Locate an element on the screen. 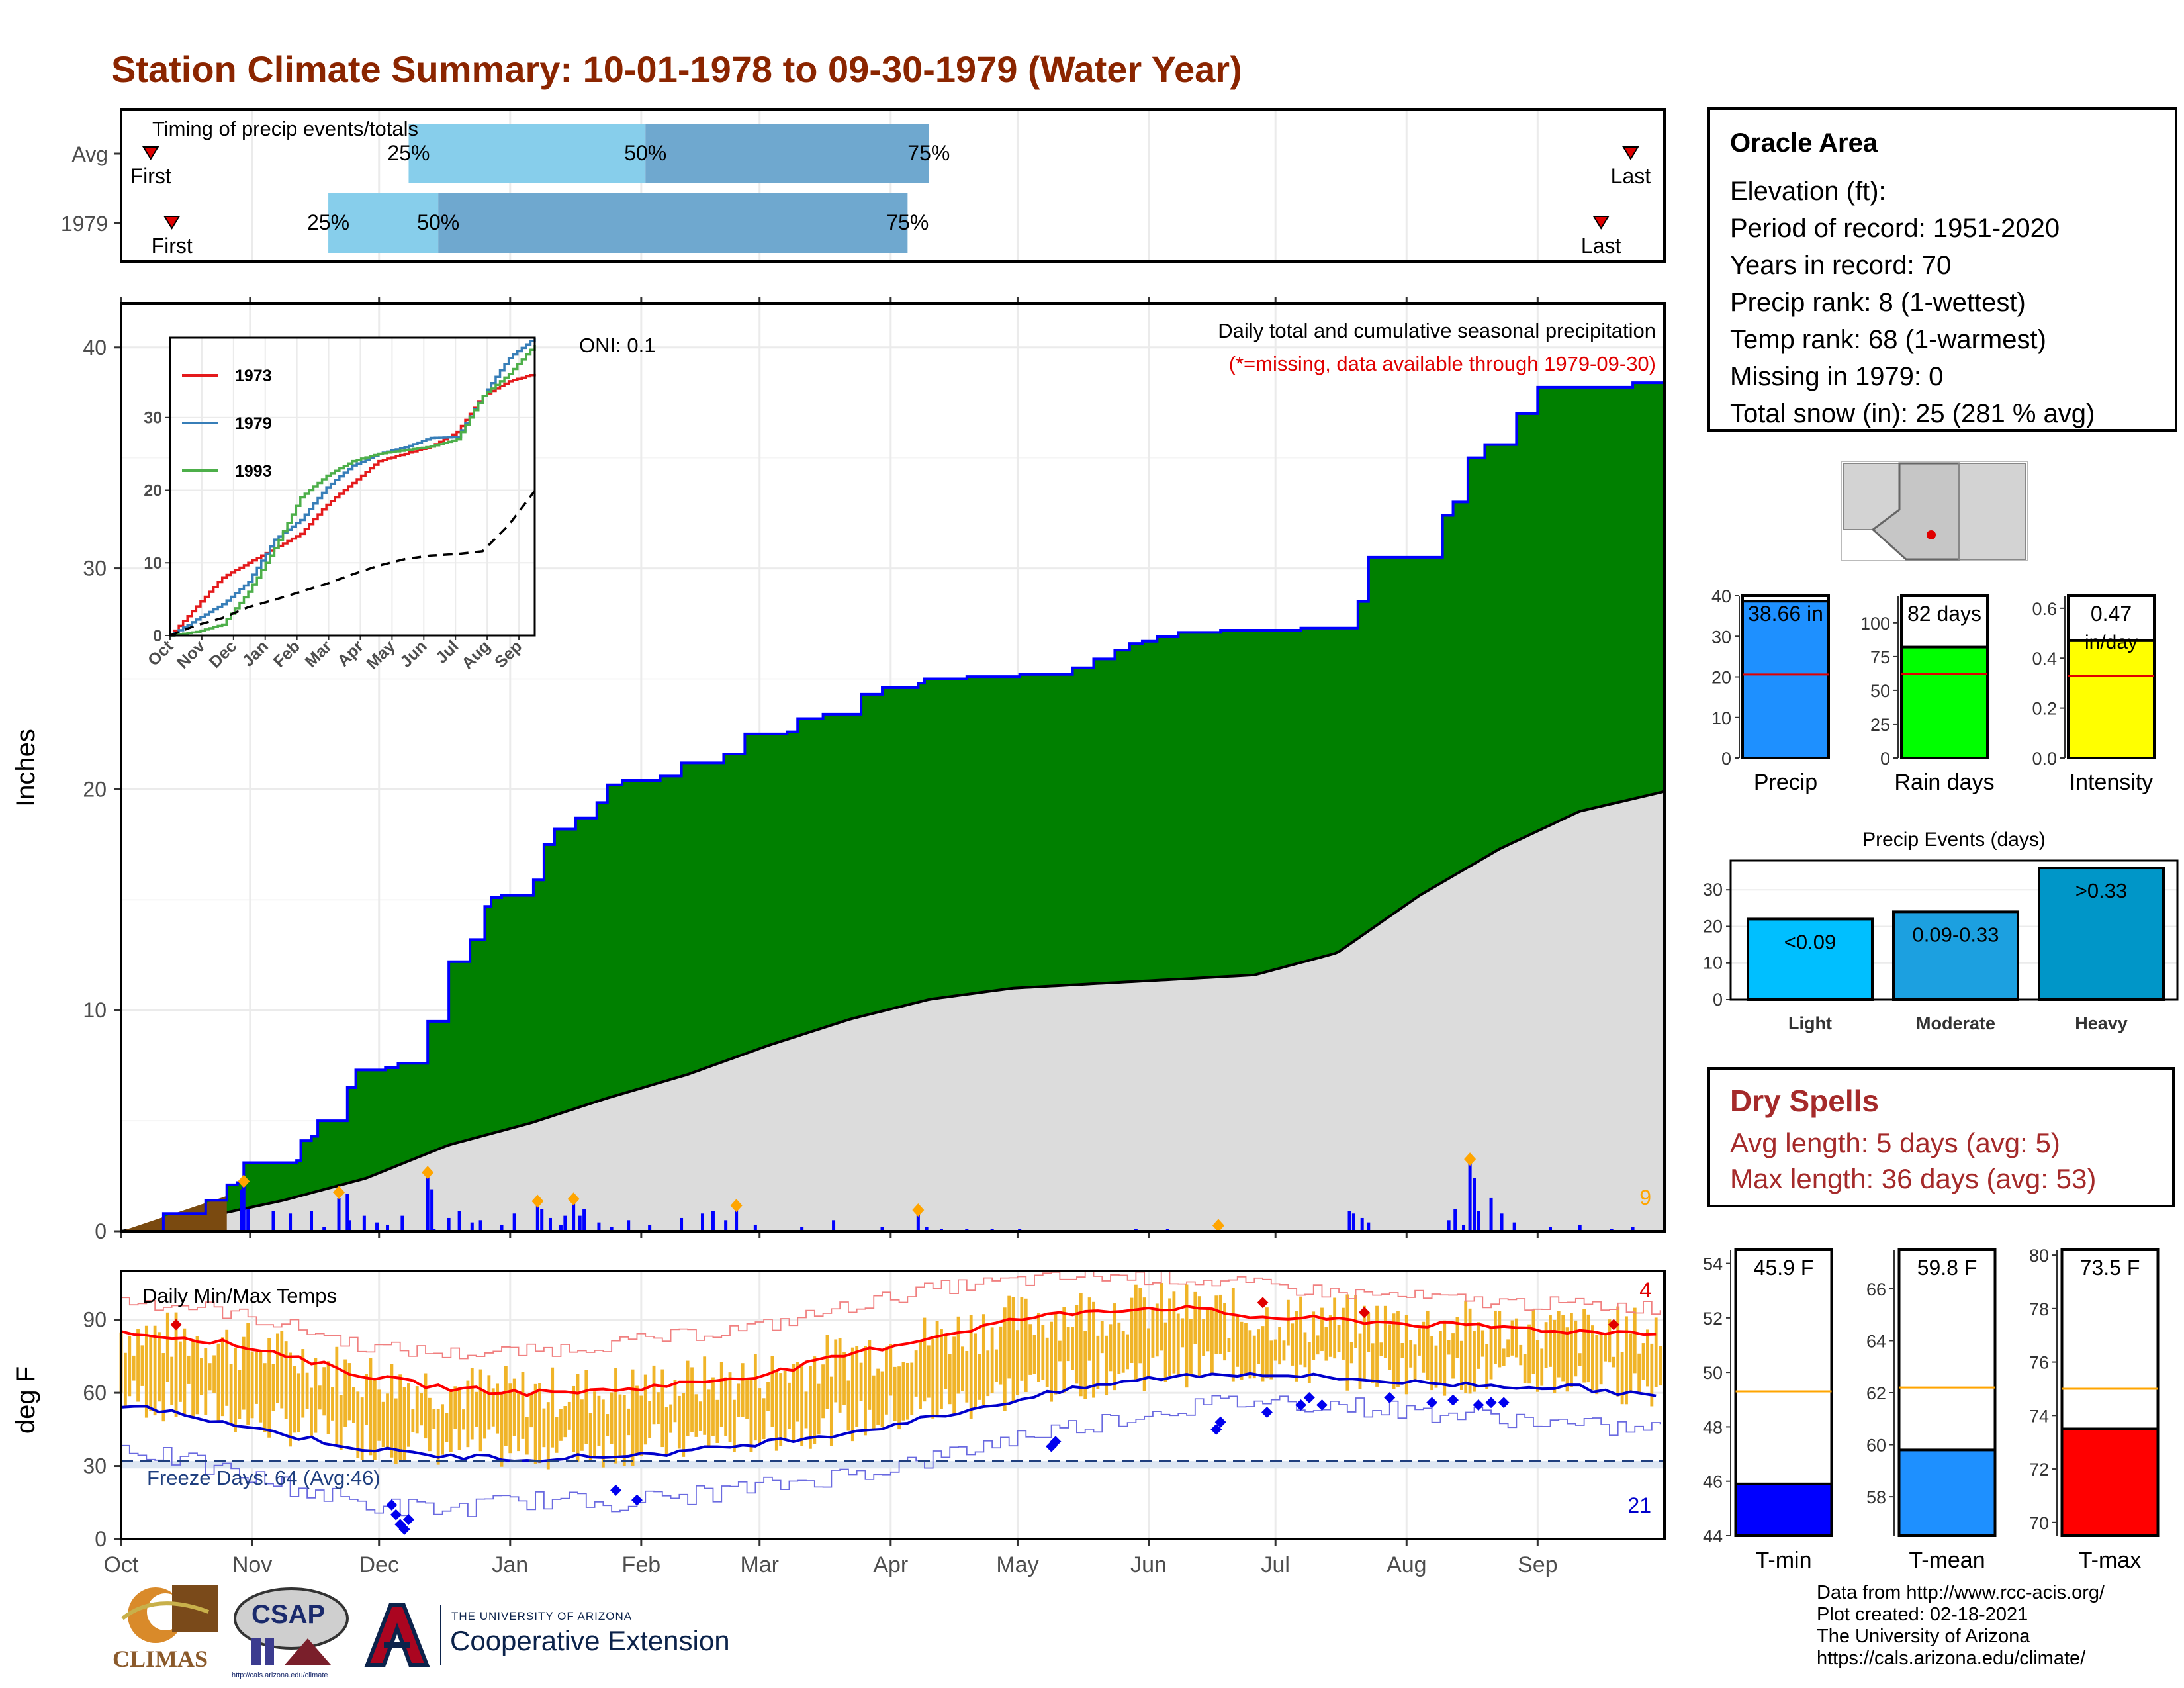  small-bar-y-tick-label: 0.0 is located at coordinates (2045, 759).